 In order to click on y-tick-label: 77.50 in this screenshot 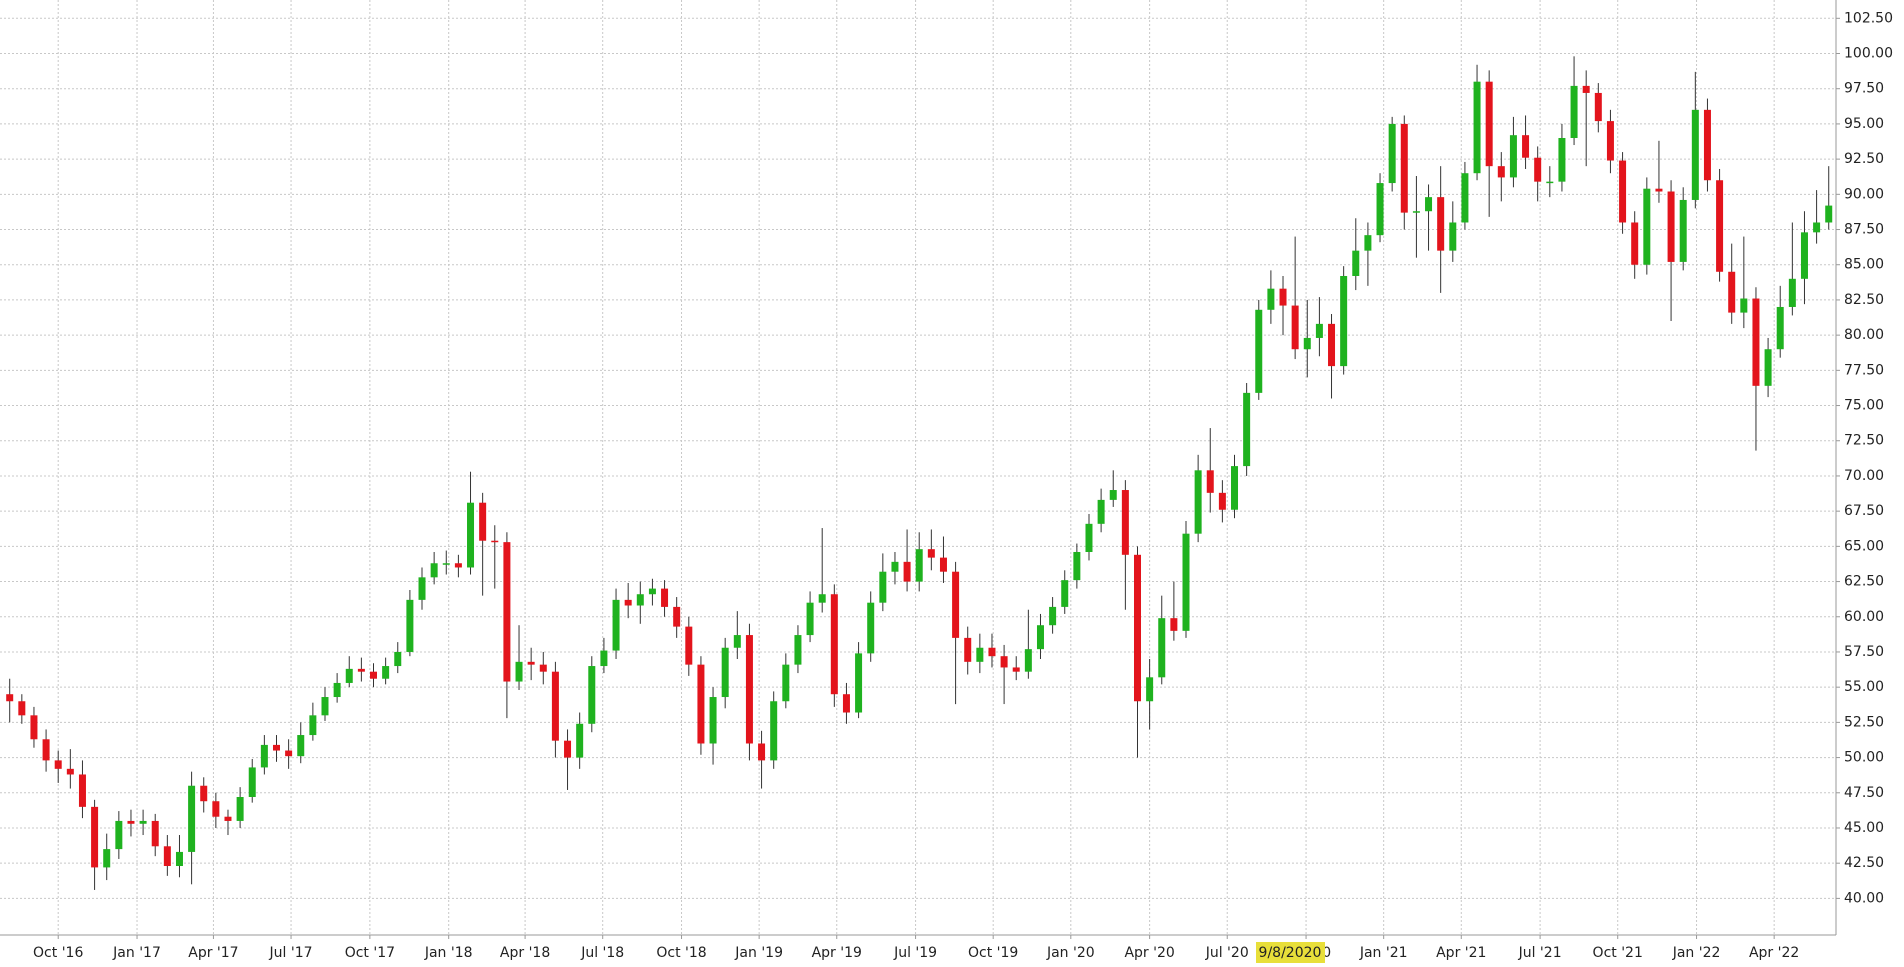, I will do `click(1864, 370)`.